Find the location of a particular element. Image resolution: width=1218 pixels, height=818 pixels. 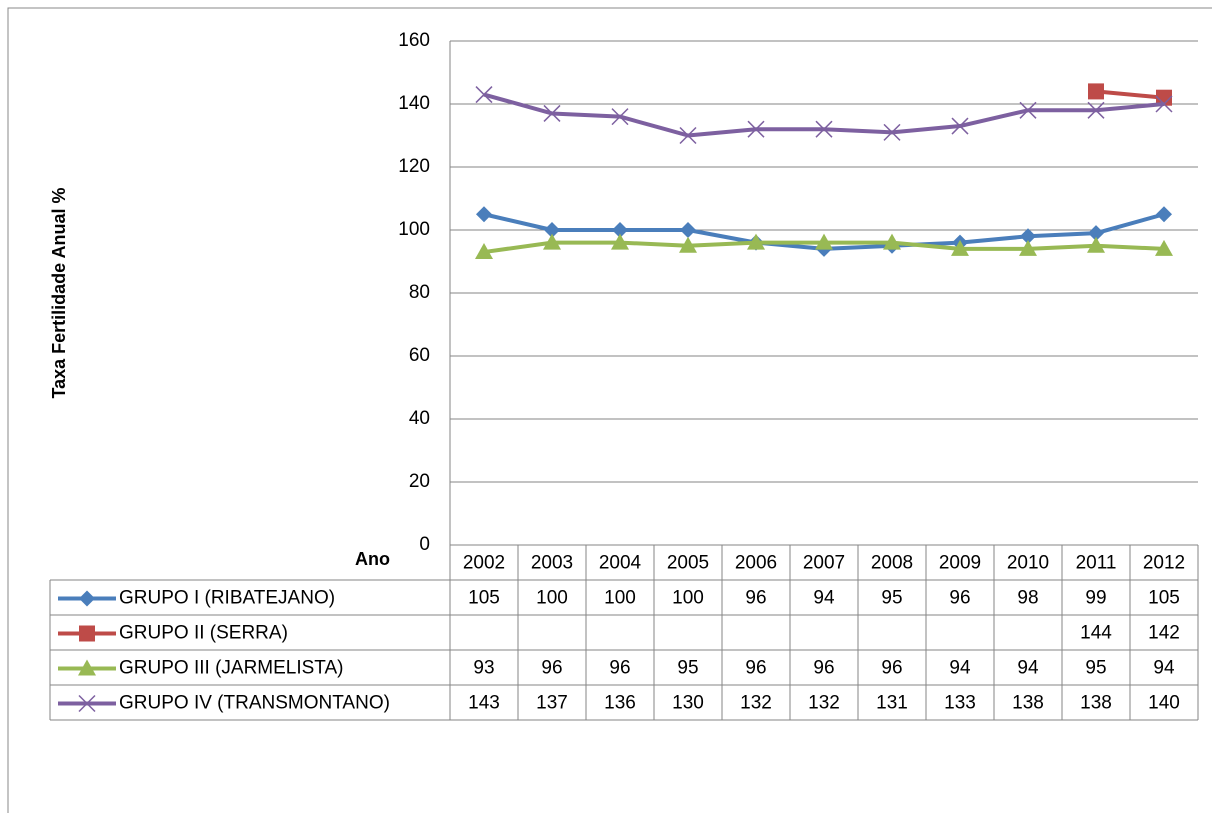

x-tick-label: 2009 is located at coordinates (960, 563).